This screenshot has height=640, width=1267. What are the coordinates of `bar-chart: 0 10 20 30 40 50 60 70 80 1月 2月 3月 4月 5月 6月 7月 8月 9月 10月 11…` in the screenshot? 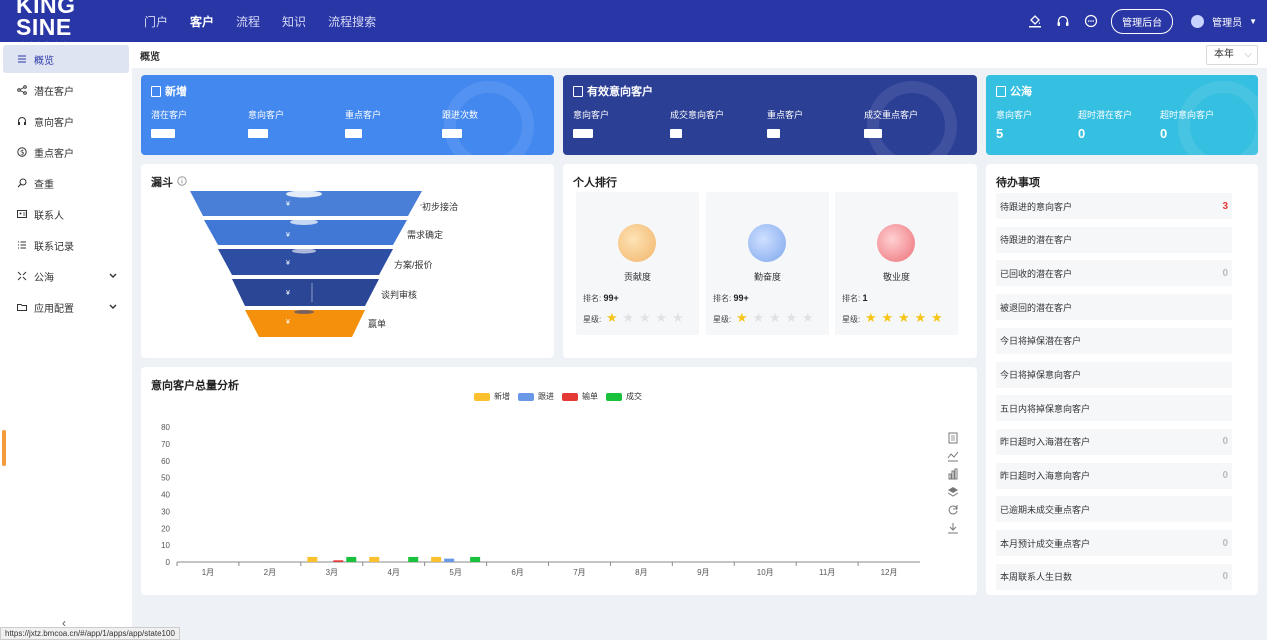 It's located at (540, 500).